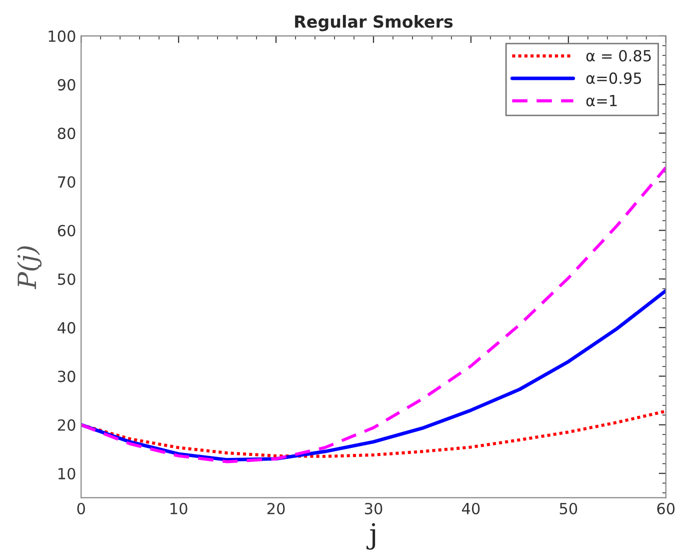  Describe the element at coordinates (67, 134) in the screenshot. I see `y-tick-label: 80` at that location.